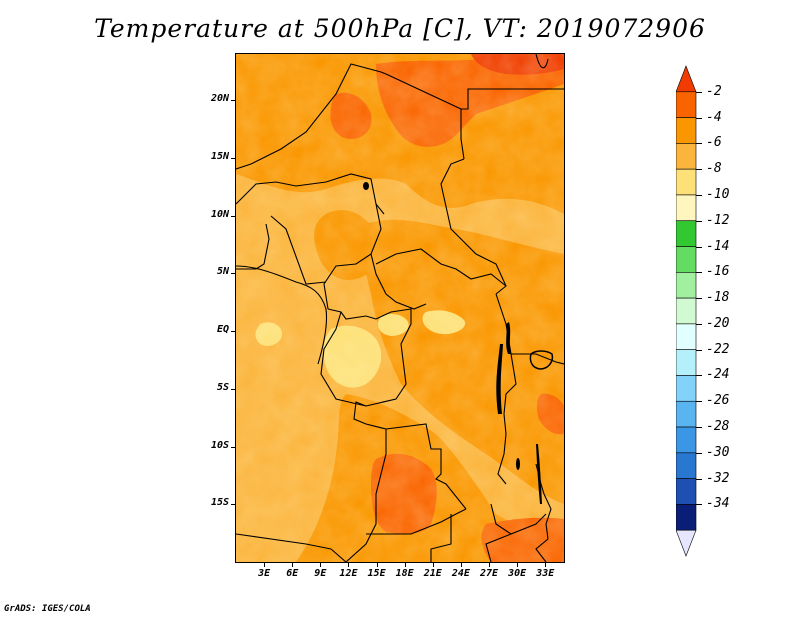 Image resolution: width=800 pixels, height=618 pixels. I want to click on y-tick-label: 10S, so click(219, 445).